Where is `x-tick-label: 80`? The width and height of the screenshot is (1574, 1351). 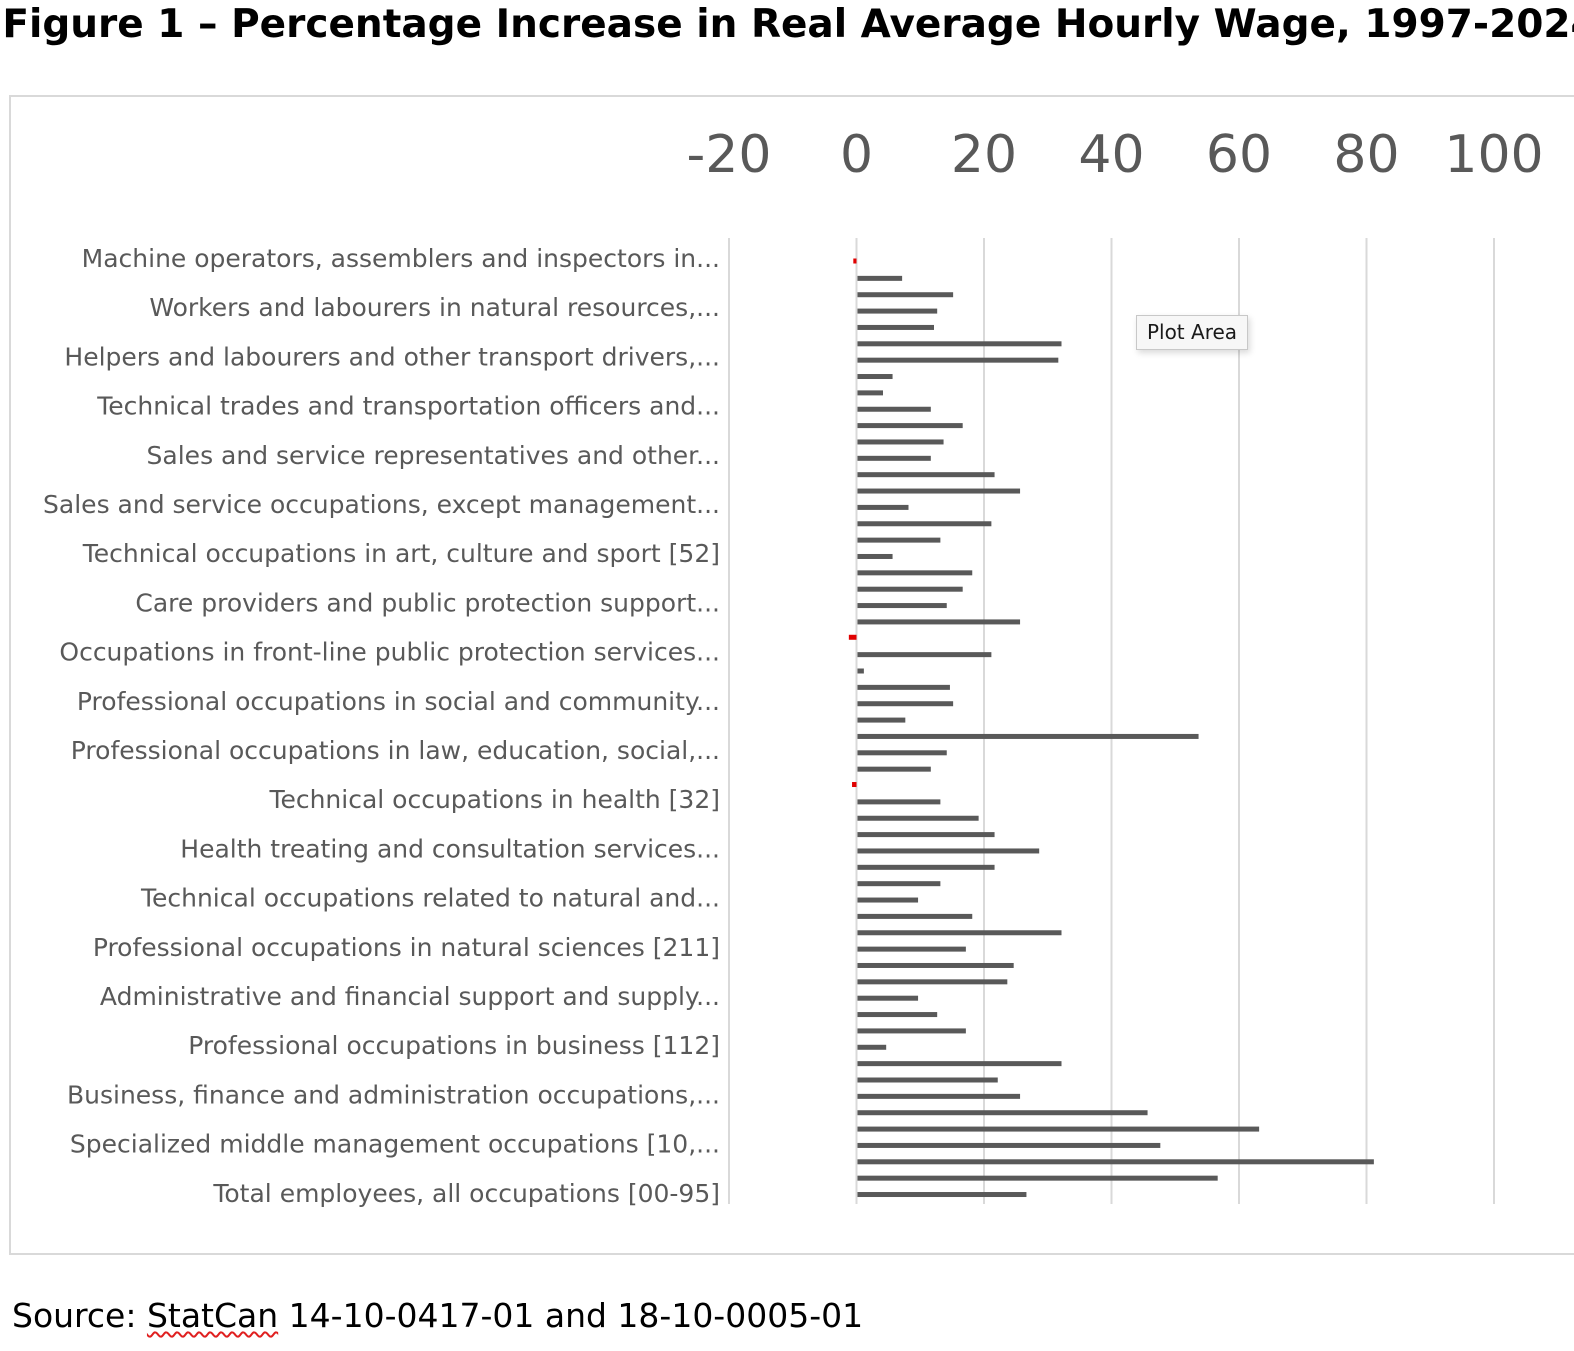 x-tick-label: 80 is located at coordinates (1366, 155).